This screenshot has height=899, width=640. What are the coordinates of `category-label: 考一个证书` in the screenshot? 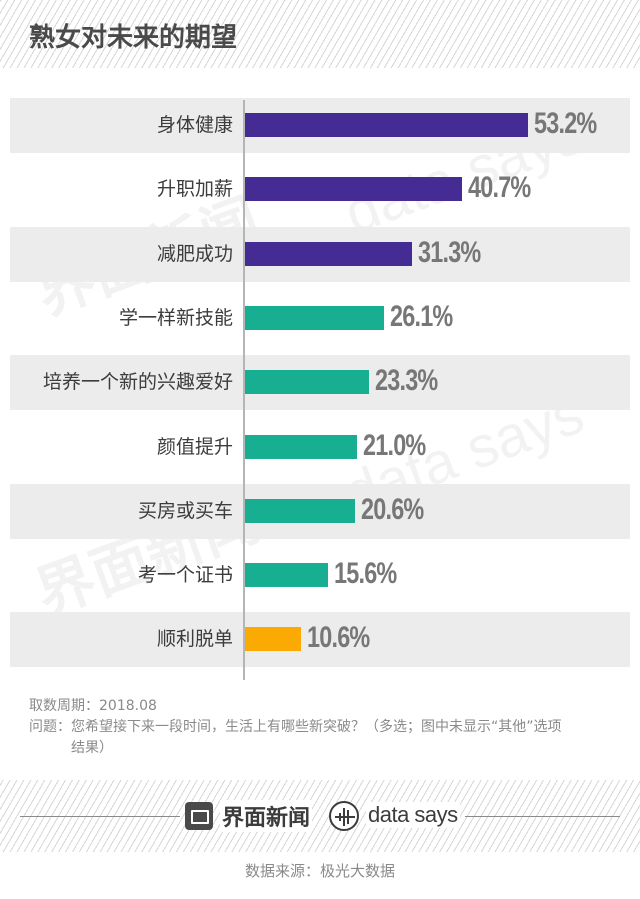 It's located at (185, 575).